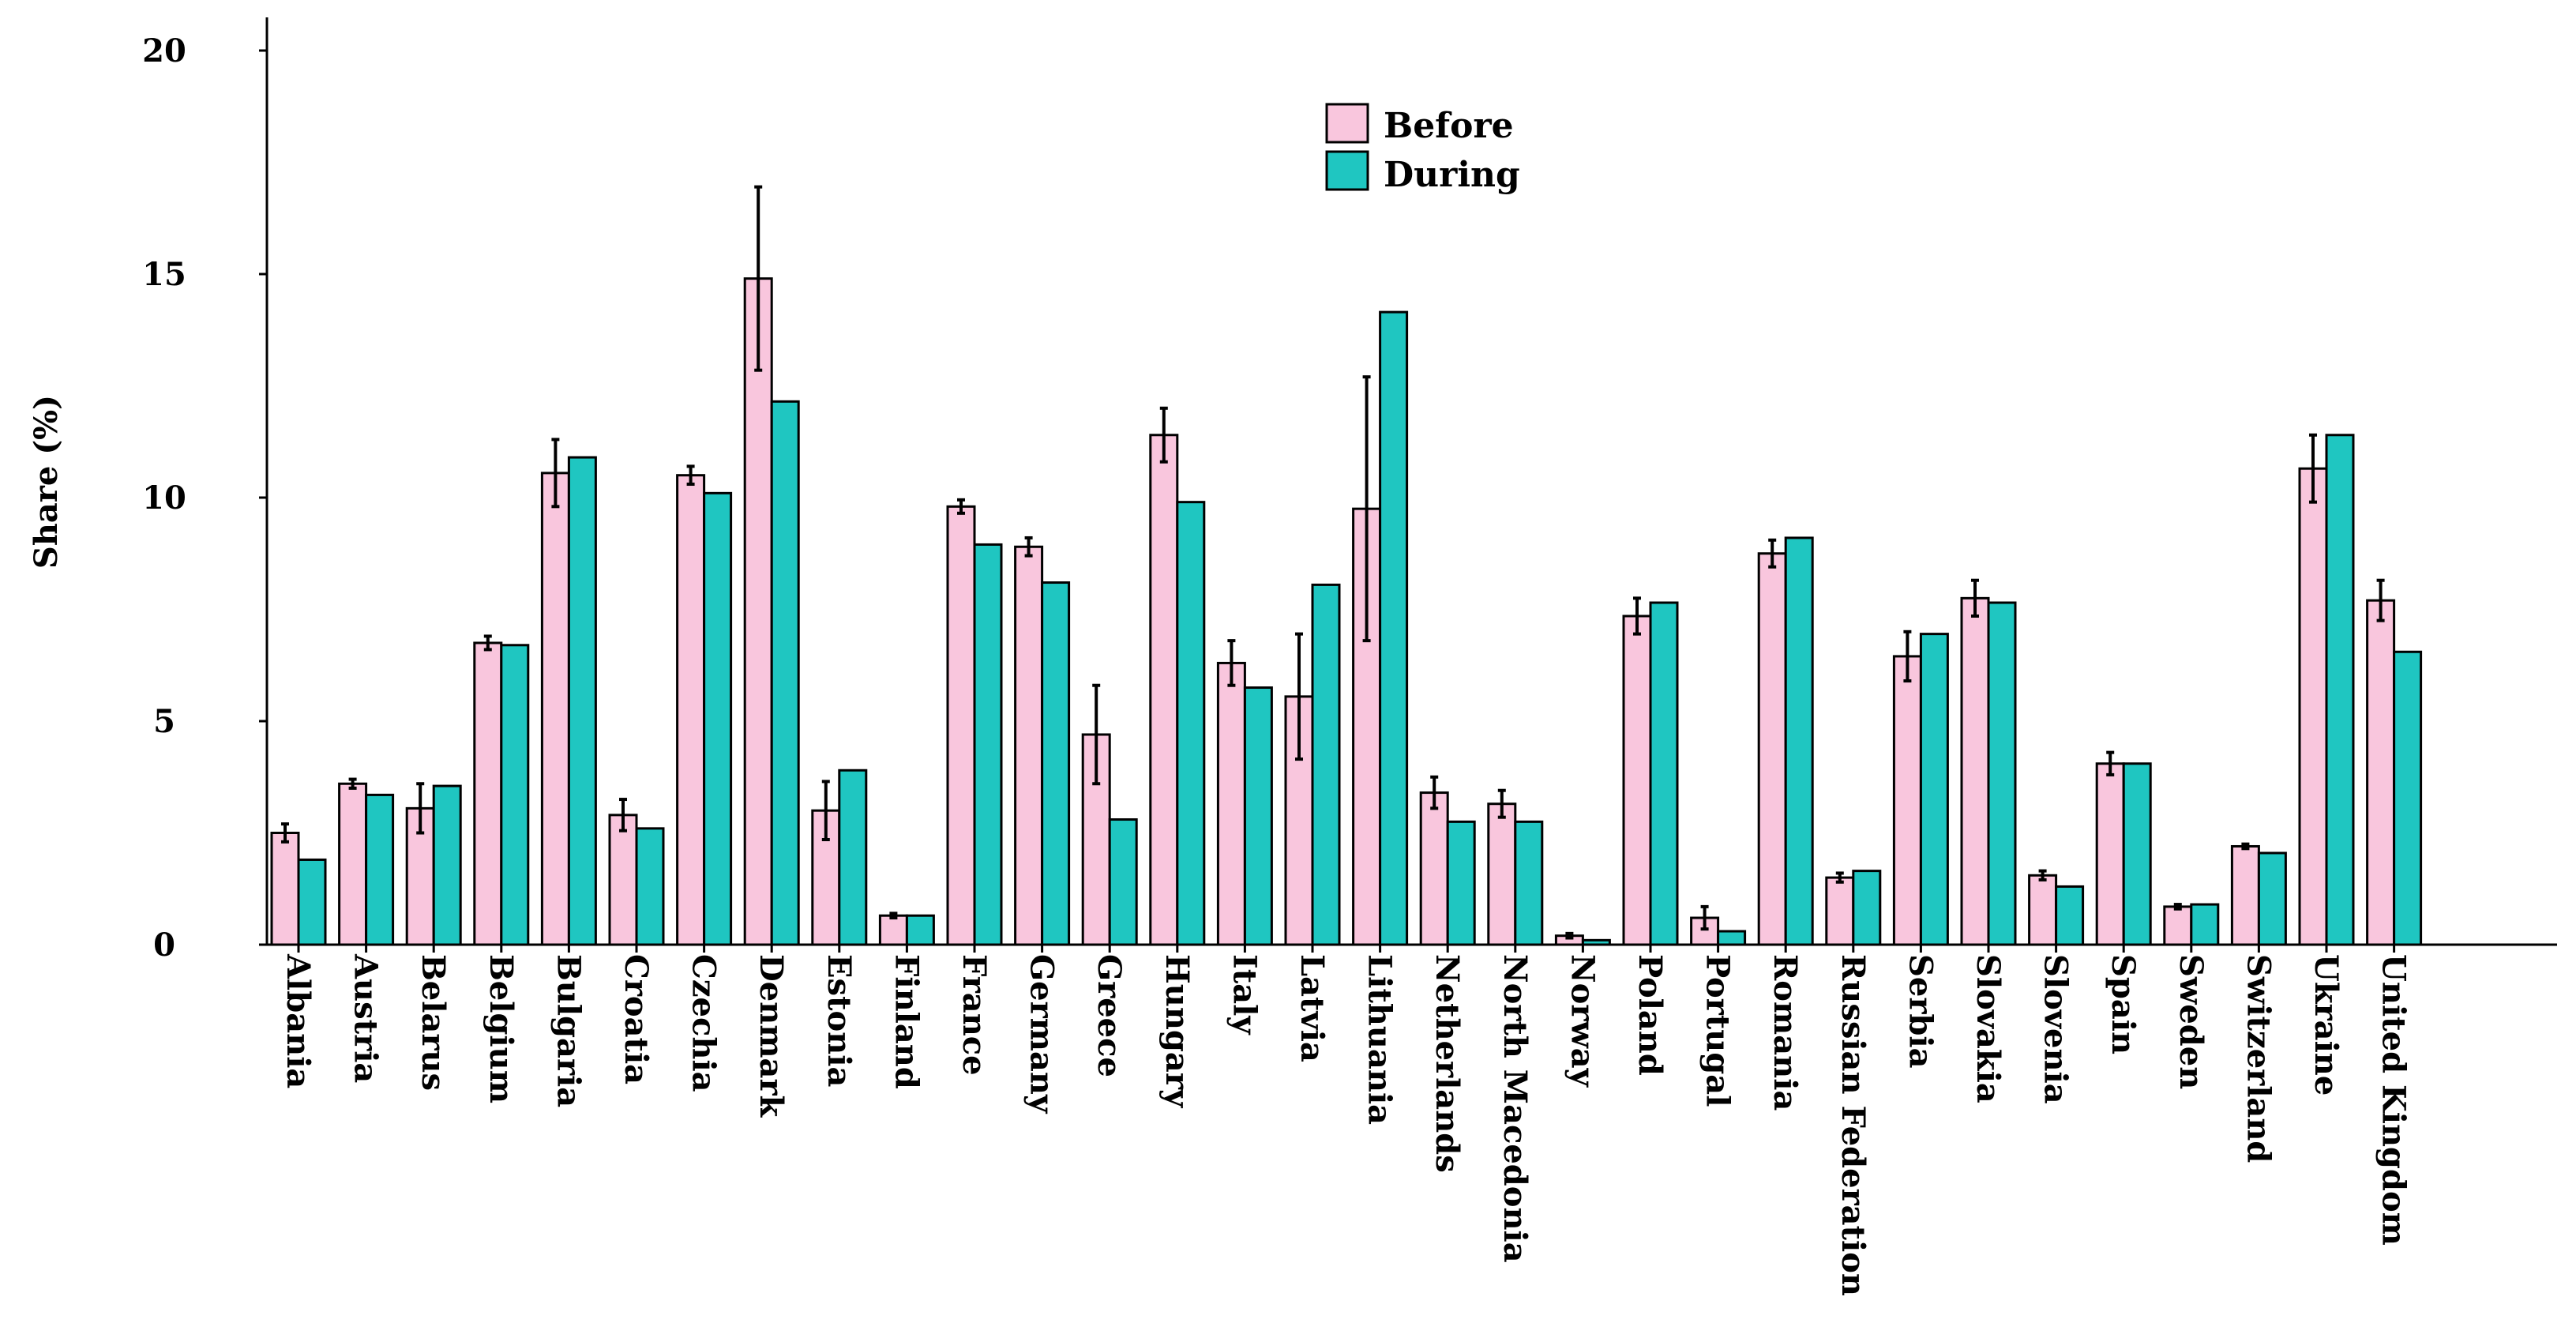 The image size is (2576, 1323). I want to click on x-tick-label: Greece, so click(1109, 1015).